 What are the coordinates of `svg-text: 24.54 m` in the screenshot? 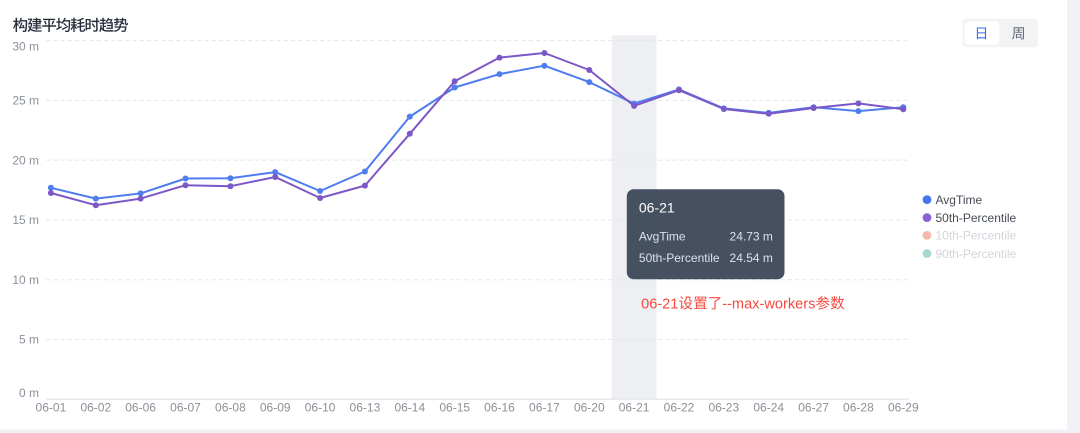 It's located at (751, 258).